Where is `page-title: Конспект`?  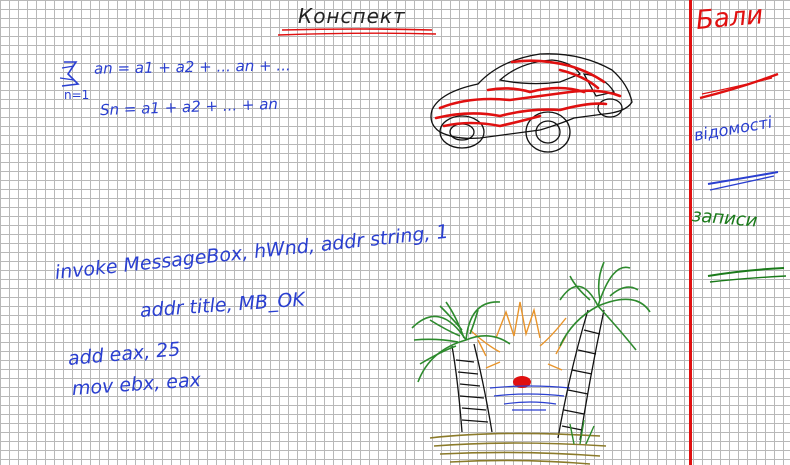 page-title: Конспект is located at coordinates (352, 16).